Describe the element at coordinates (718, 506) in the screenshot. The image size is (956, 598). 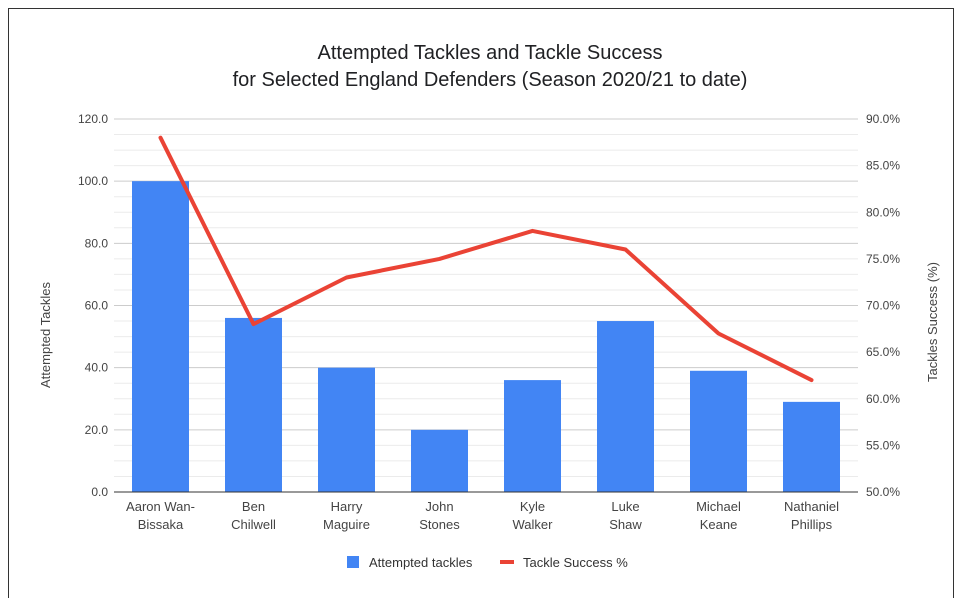
I see `x-tick-label-line: Michael` at that location.